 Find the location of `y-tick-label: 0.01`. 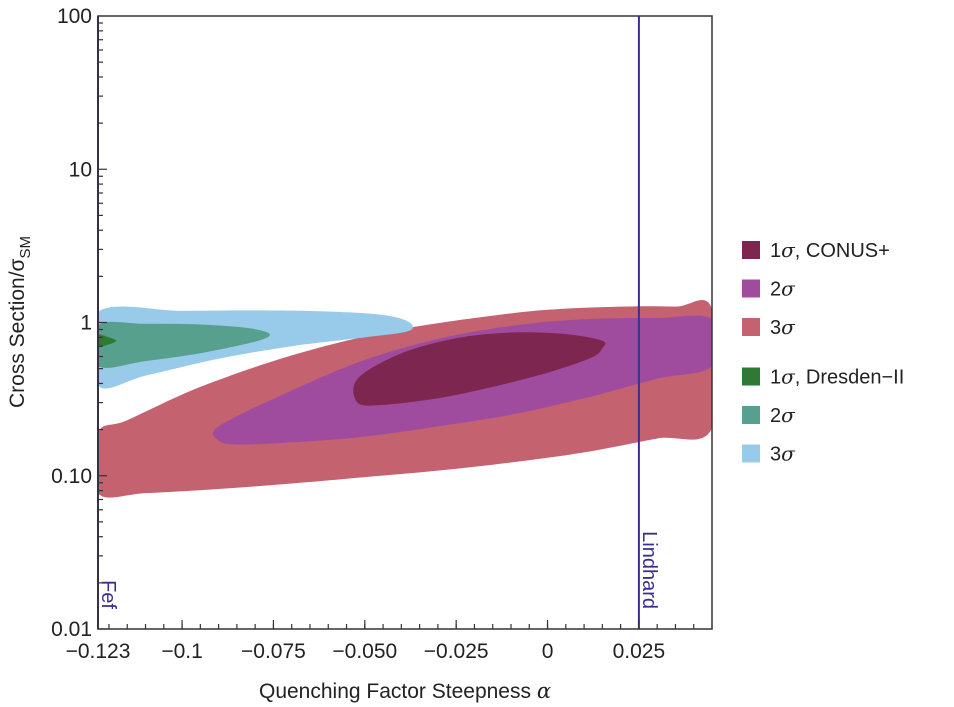

y-tick-label: 0.01 is located at coordinates (71, 629).